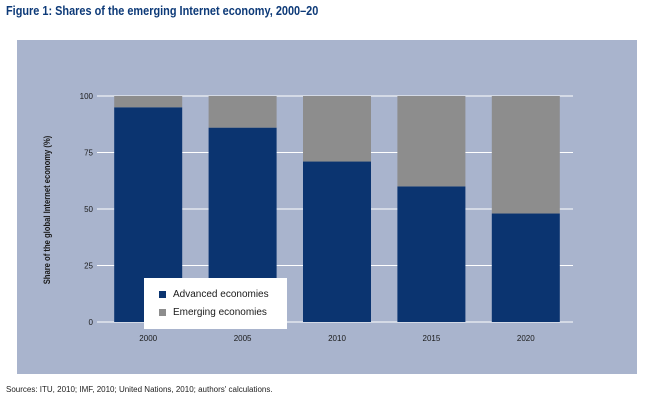 This screenshot has width=650, height=400. I want to click on bar-emerging-2010, so click(337, 129).